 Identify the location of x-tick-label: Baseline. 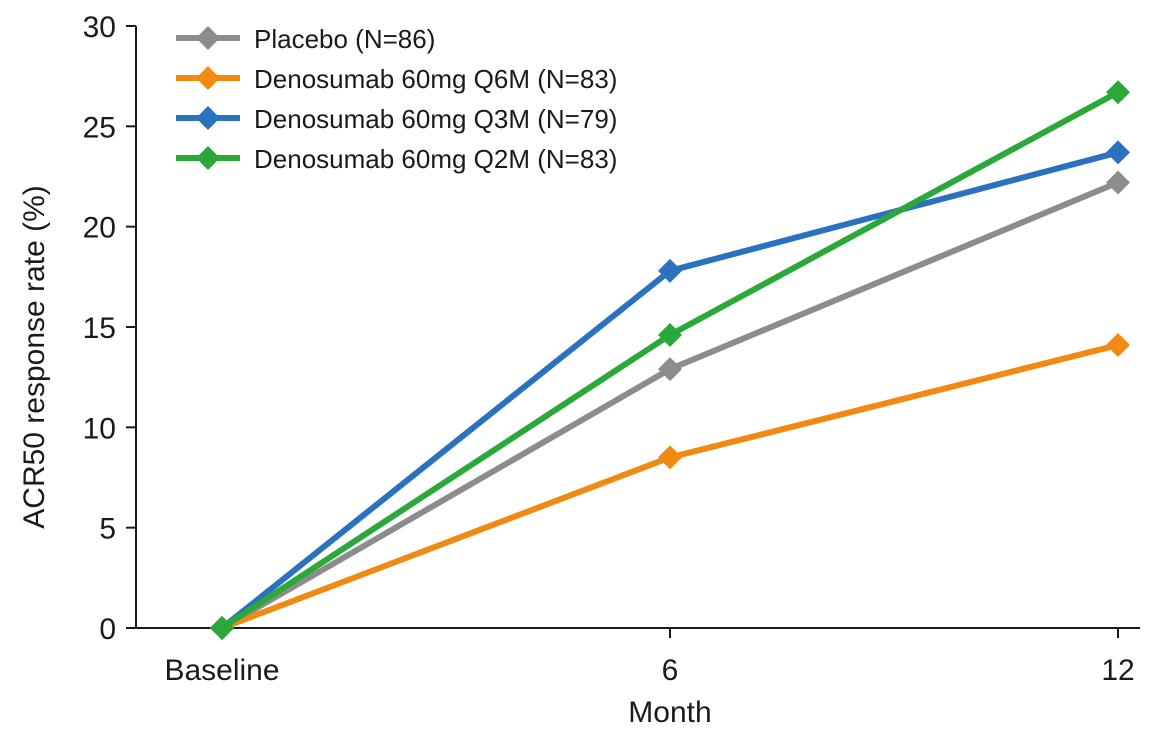
(221, 670).